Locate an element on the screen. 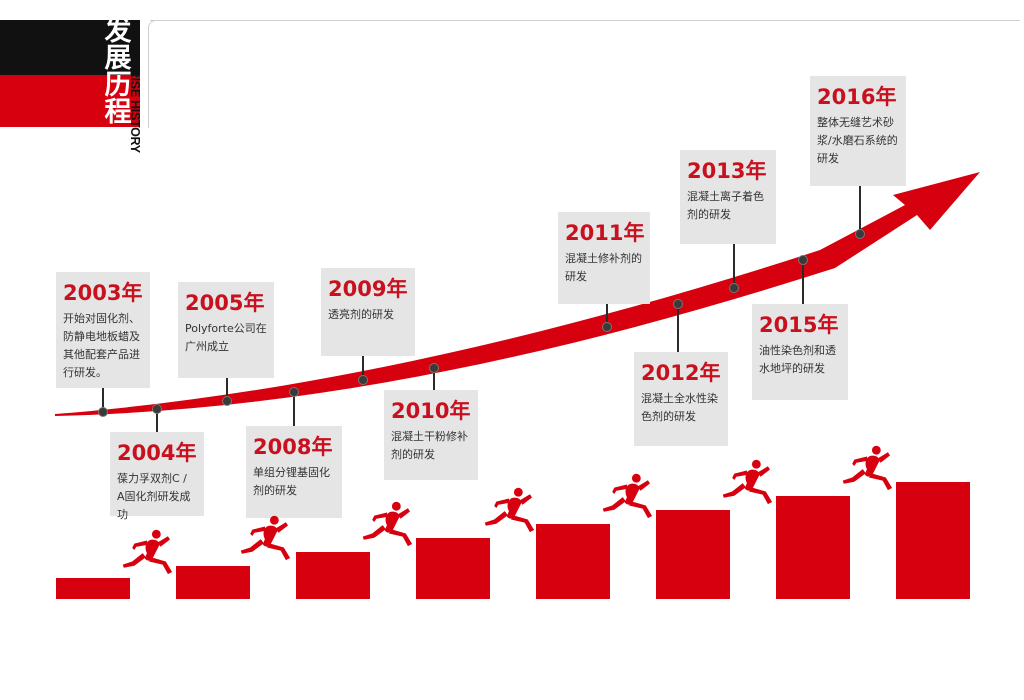 The image size is (1024, 700). title-char: 程 is located at coordinates (118, 112).